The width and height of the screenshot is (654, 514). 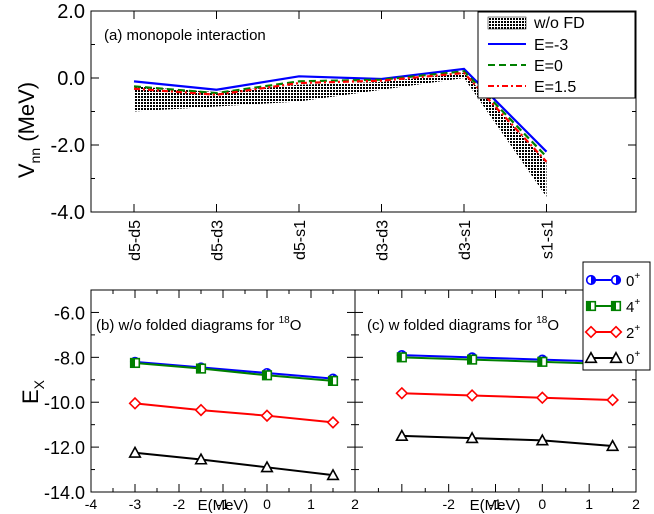 I want to click on c-point-1-0-fill, so click(x=399, y=357).